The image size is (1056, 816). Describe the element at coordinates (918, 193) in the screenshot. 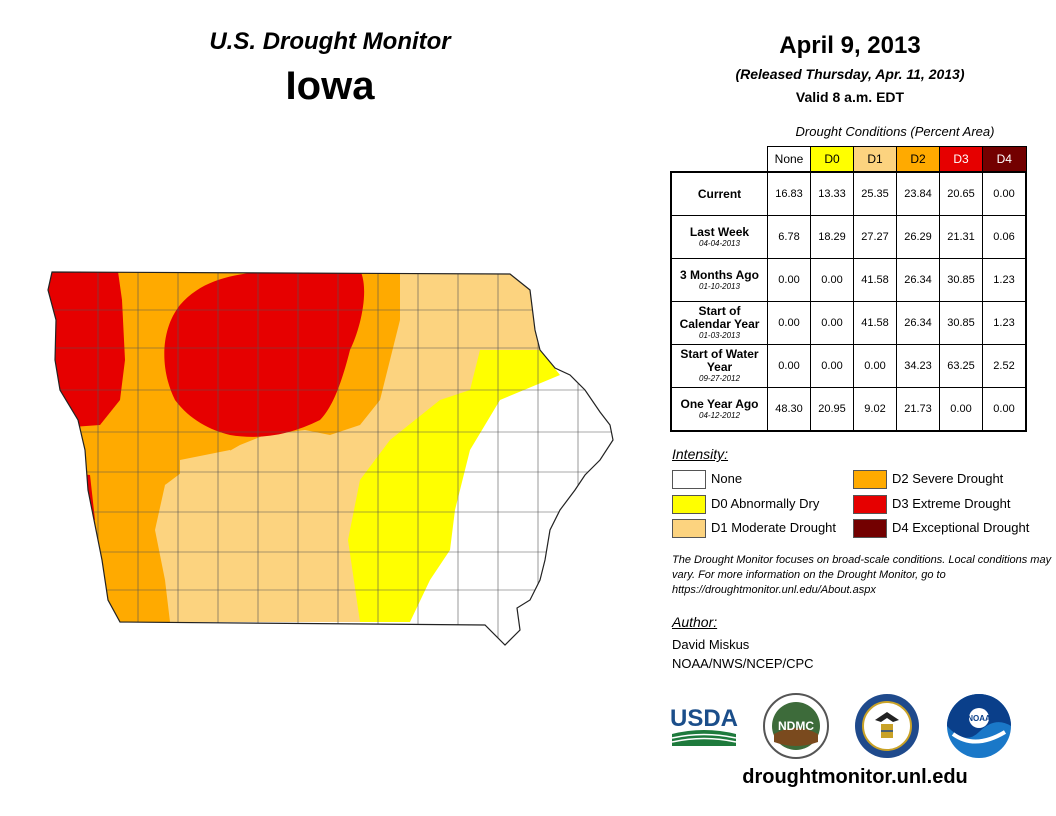

I see `table-cell: 23.84` at that location.